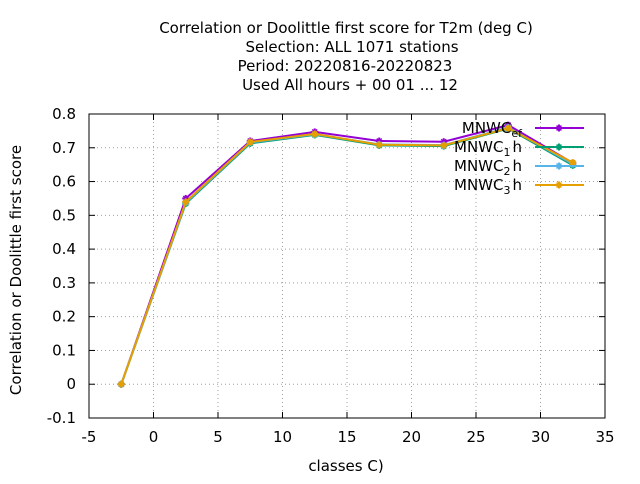 The height and width of the screenshot is (484, 640). What do you see at coordinates (154, 437) in the screenshot?
I see `x-tick-label: 0` at bounding box center [154, 437].